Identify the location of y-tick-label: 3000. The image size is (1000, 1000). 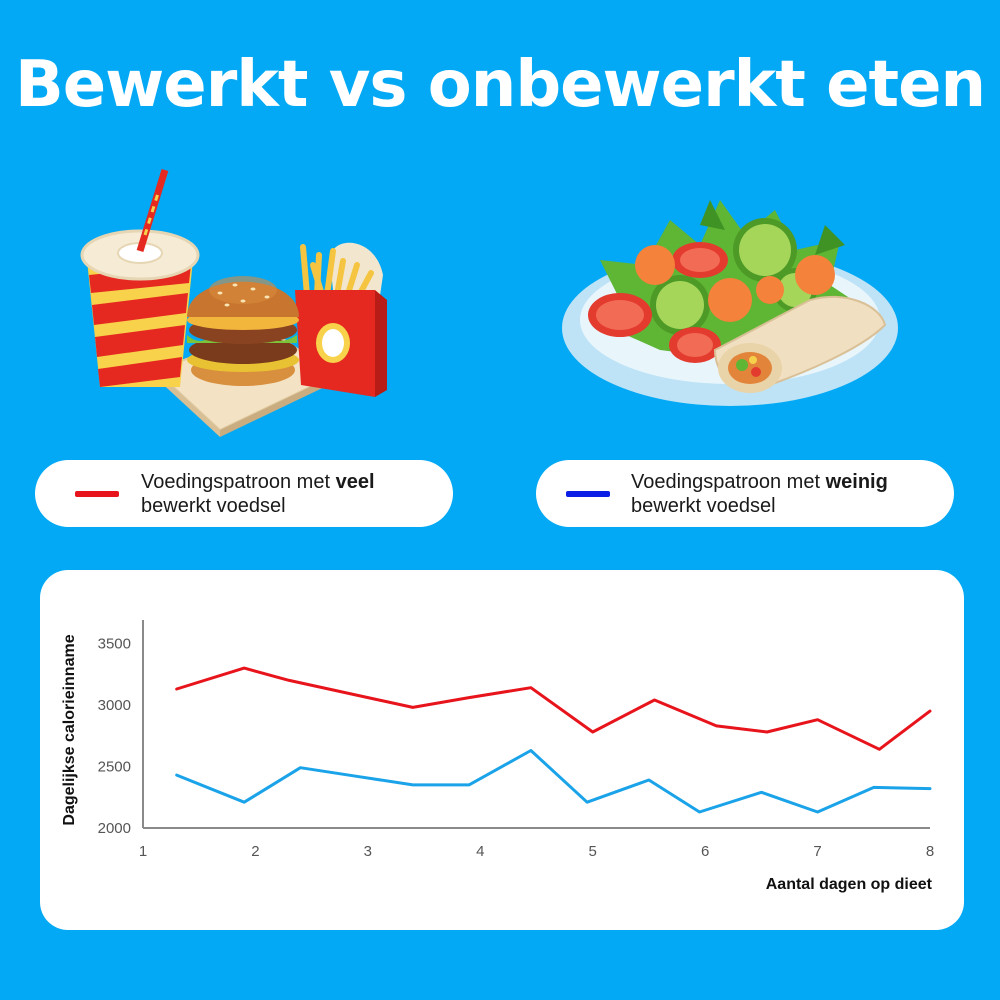
(114, 705).